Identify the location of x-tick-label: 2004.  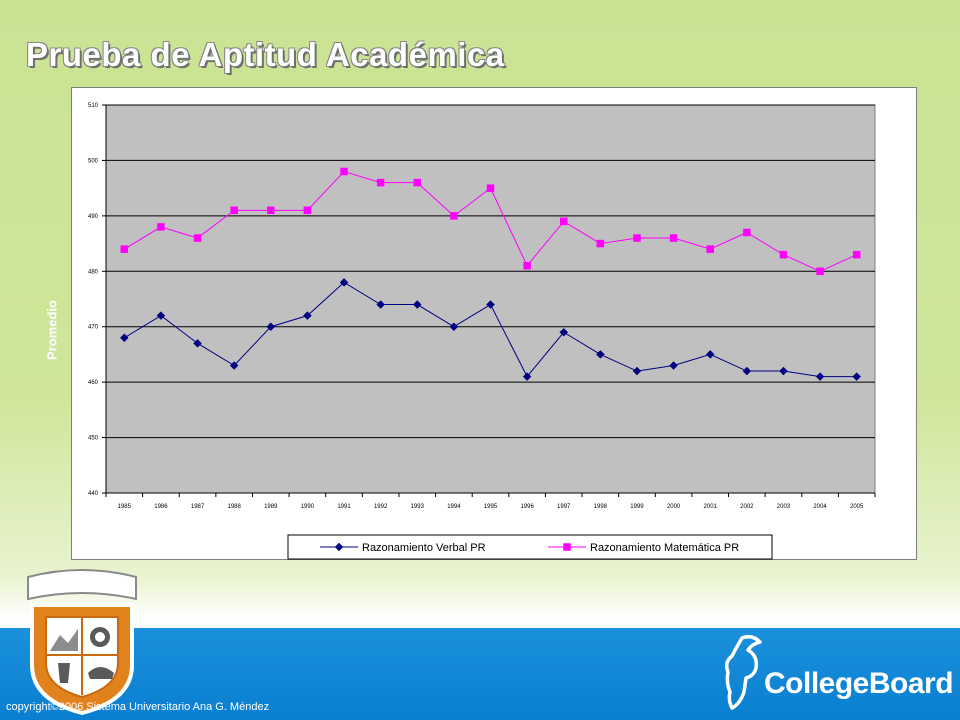
(820, 507).